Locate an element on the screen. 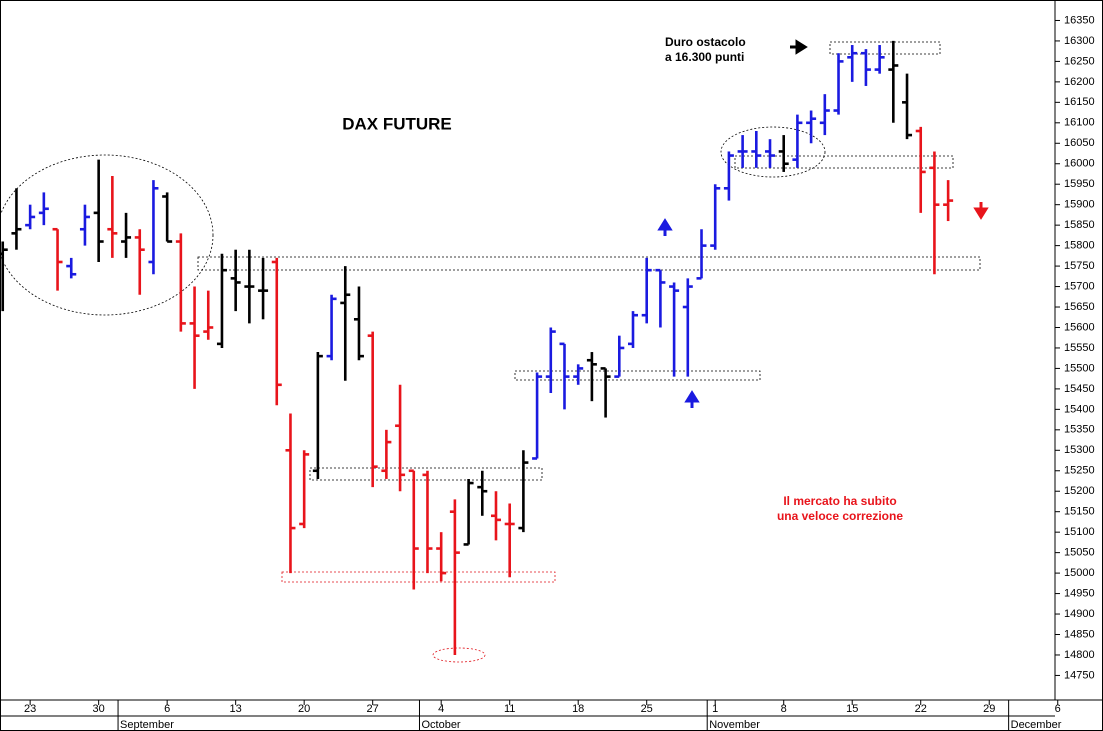 Image resolution: width=1103 pixels, height=731 pixels. y-tick-label: 14750 is located at coordinates (1079, 675).